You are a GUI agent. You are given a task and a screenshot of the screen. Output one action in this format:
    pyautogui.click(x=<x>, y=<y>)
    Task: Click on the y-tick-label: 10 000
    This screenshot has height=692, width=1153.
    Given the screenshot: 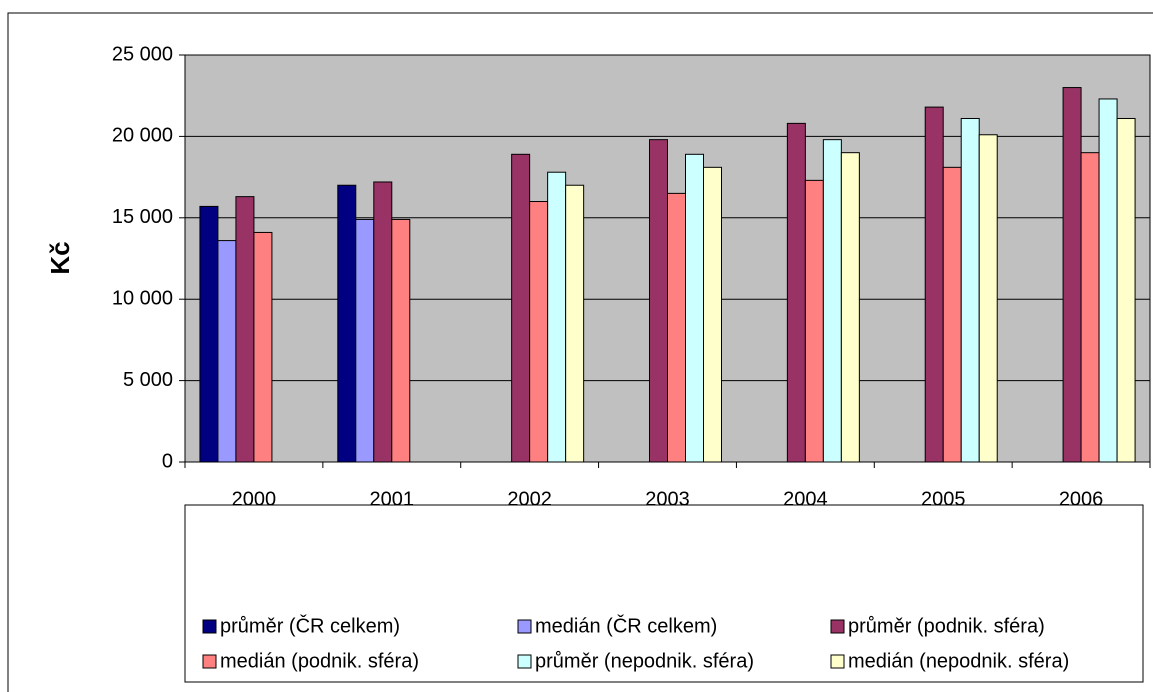 What is the action you would take?
    pyautogui.click(x=142, y=298)
    